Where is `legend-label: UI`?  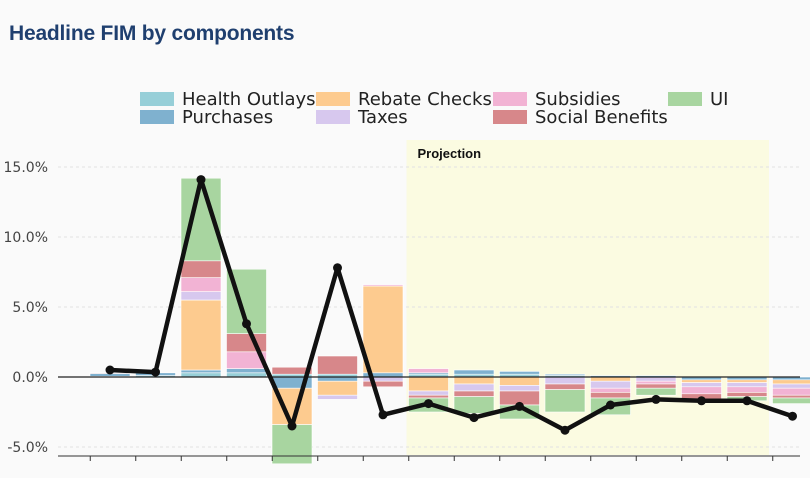
legend-label: UI is located at coordinates (719, 99).